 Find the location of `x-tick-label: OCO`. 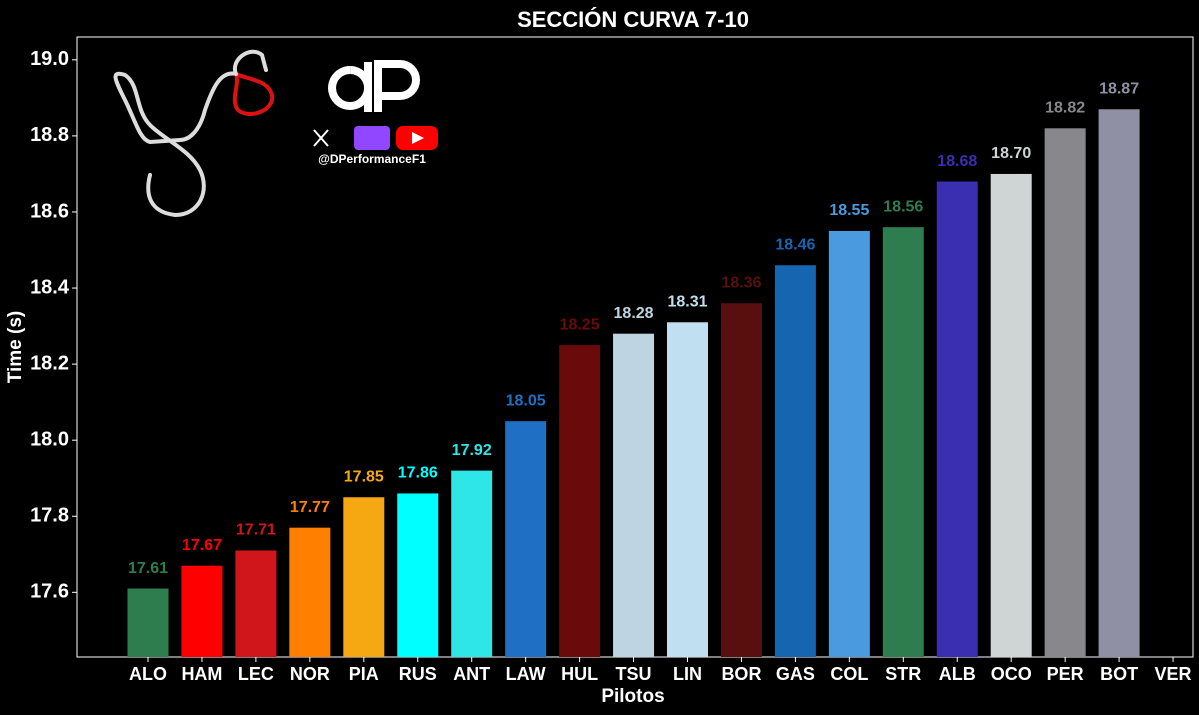

x-tick-label: OCO is located at coordinates (1011, 674).